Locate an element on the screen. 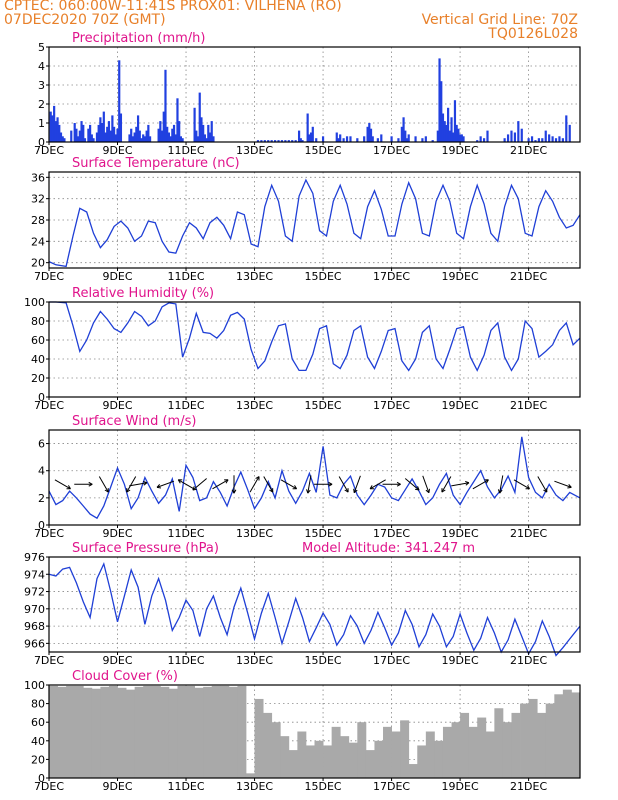 The width and height of the screenshot is (618, 800). x-tick-label: 17DEC is located at coordinates (391, 276).